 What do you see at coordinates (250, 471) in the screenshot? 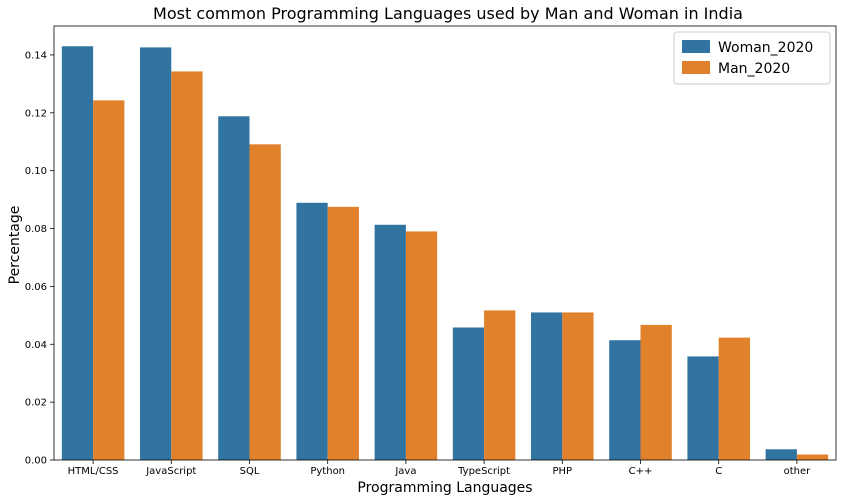
I see `x-tick-label: SQL` at bounding box center [250, 471].